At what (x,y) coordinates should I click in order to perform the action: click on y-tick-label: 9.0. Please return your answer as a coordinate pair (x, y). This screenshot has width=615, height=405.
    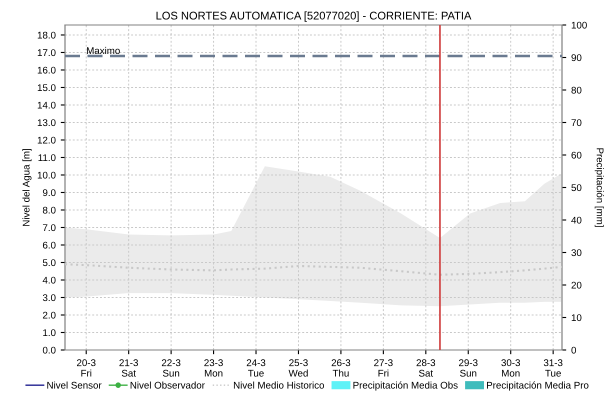
    Looking at the image, I should click on (49, 192).